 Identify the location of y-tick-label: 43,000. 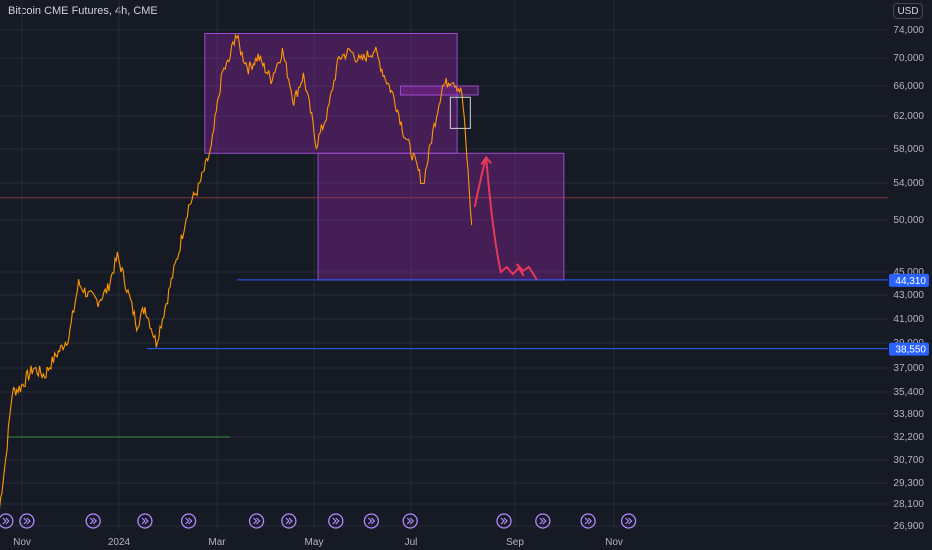
(908, 295).